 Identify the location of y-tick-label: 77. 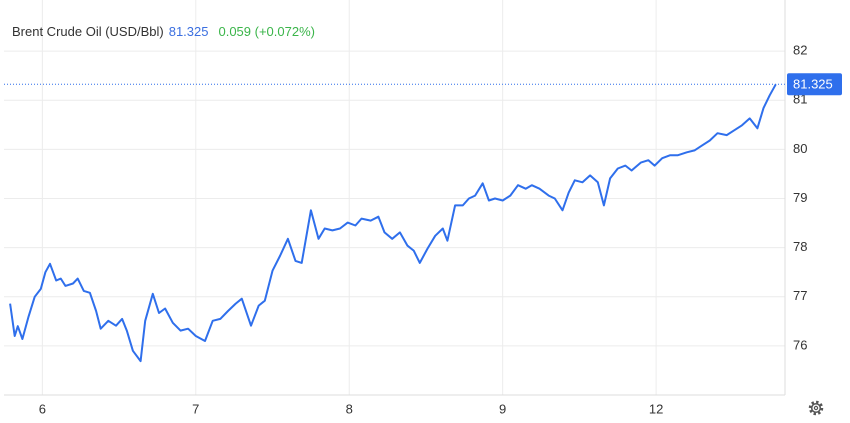
(800, 295).